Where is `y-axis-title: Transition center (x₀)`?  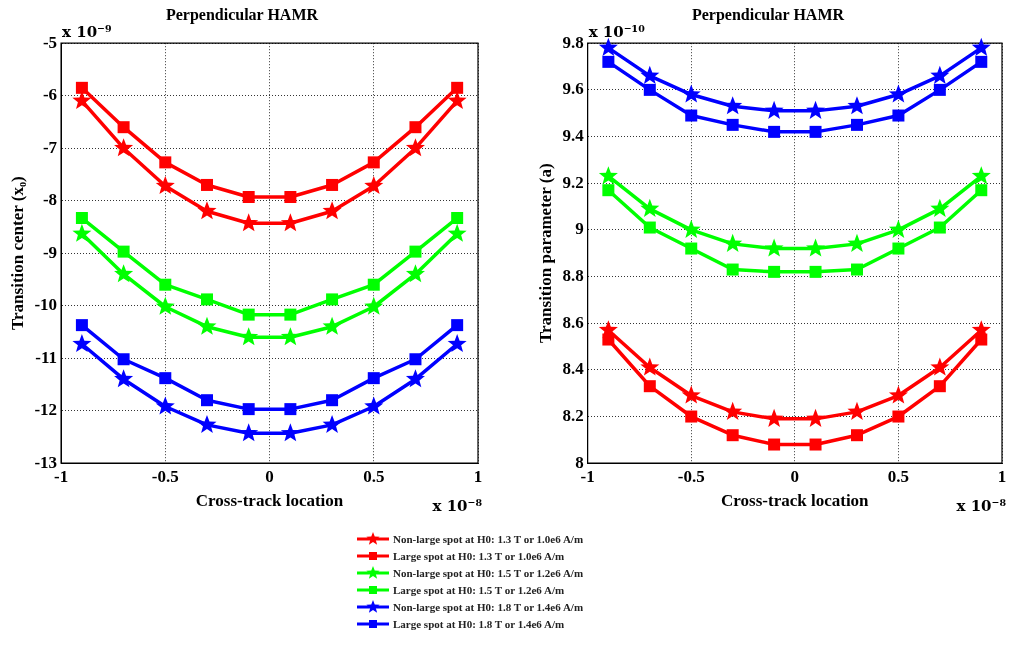
y-axis-title: Transition center (x₀) is located at coordinates (17, 253).